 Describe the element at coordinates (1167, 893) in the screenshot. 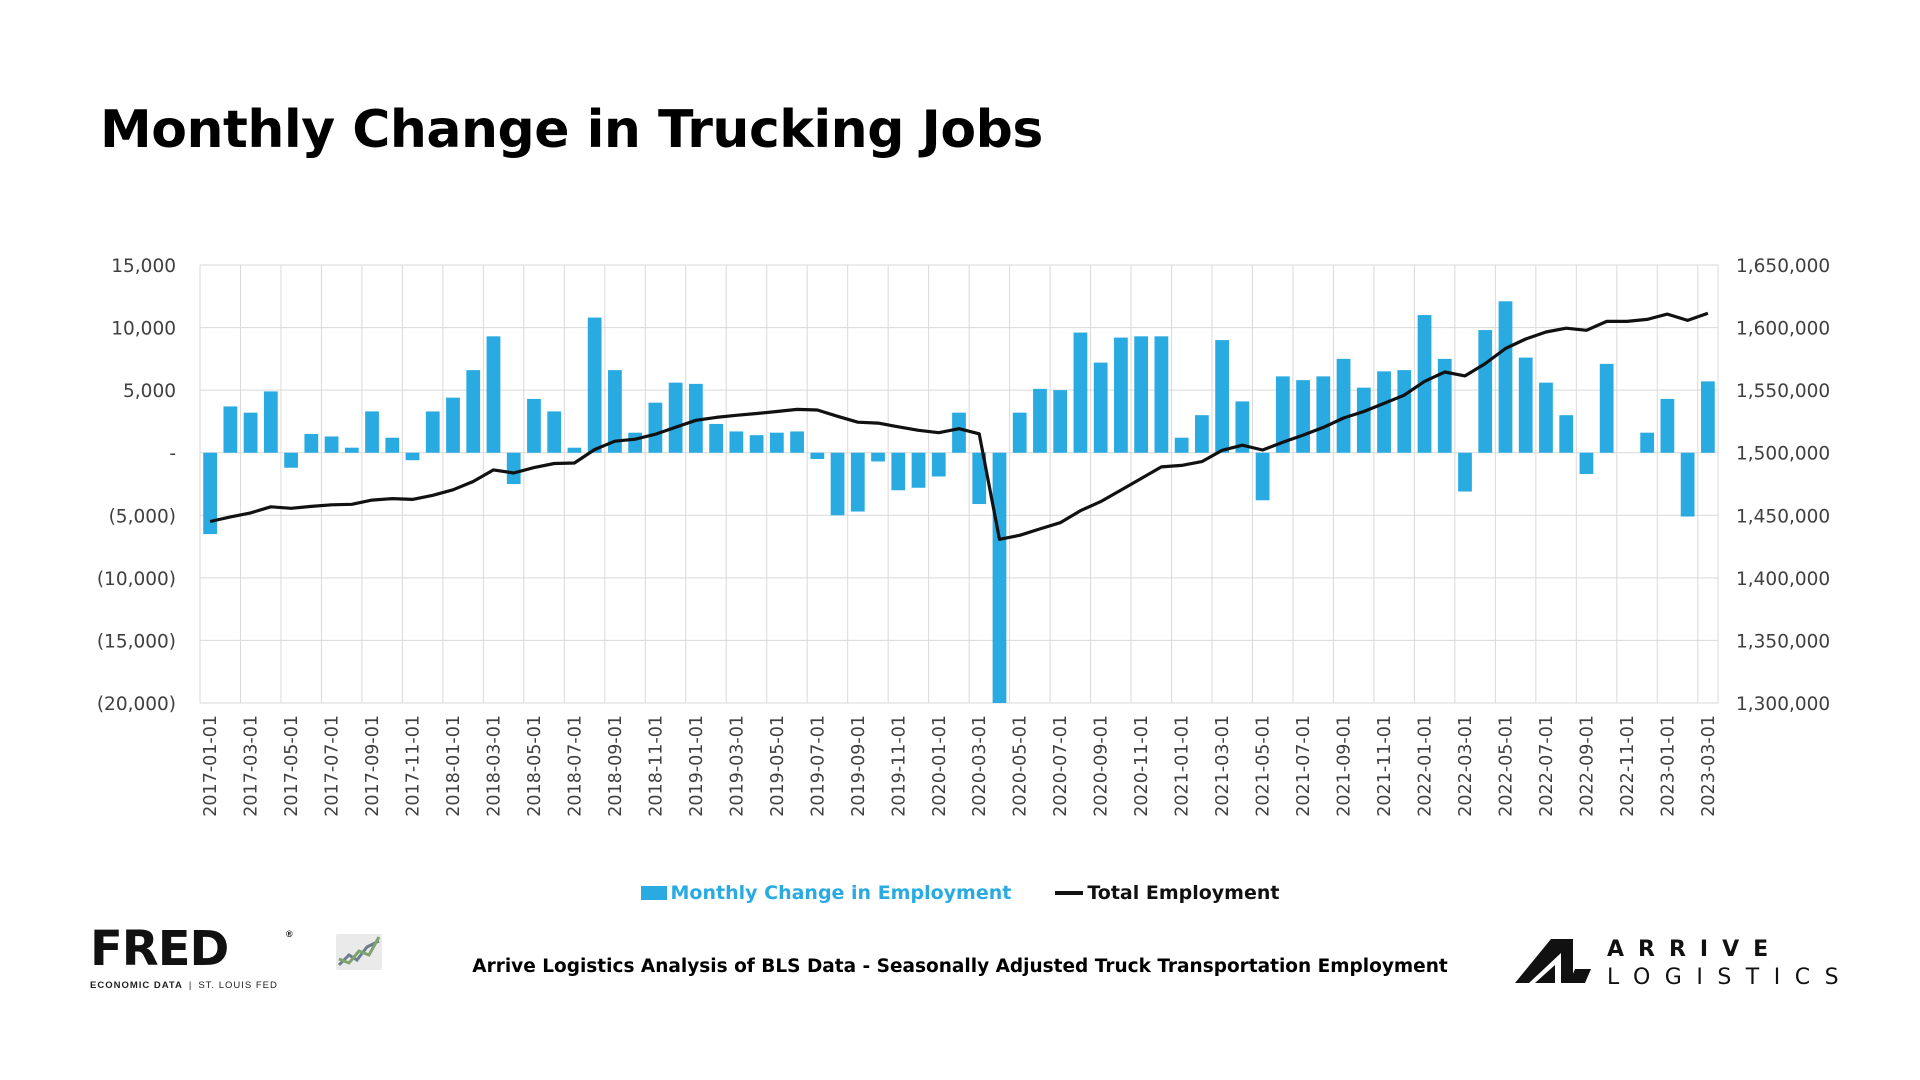

I see `legend-item-line: Total Employment` at that location.